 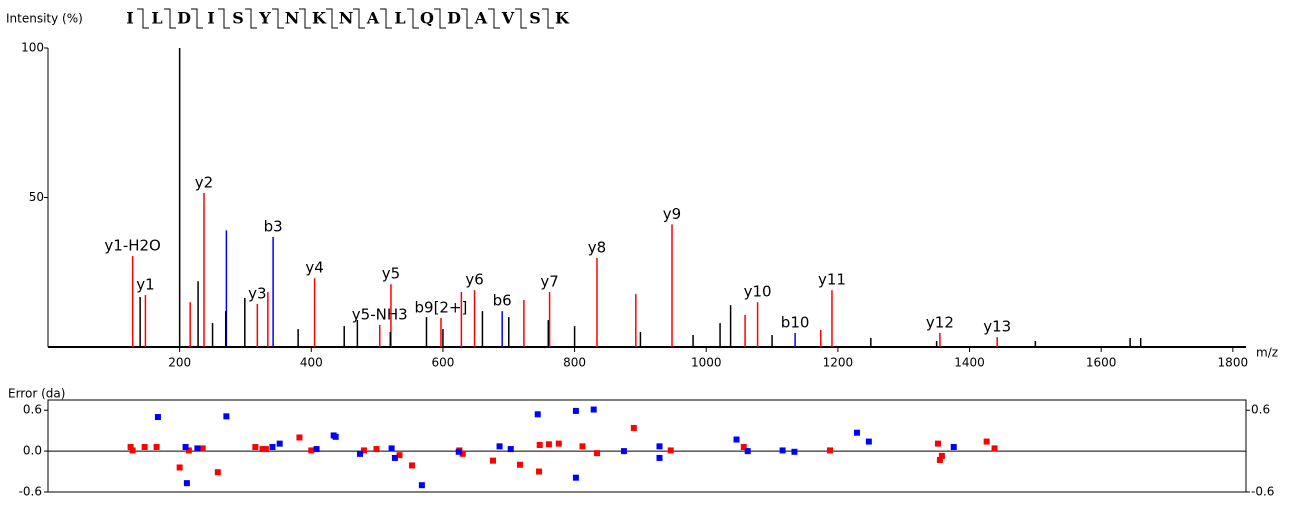 I want to click on peak-label: y13, so click(x=997, y=327).